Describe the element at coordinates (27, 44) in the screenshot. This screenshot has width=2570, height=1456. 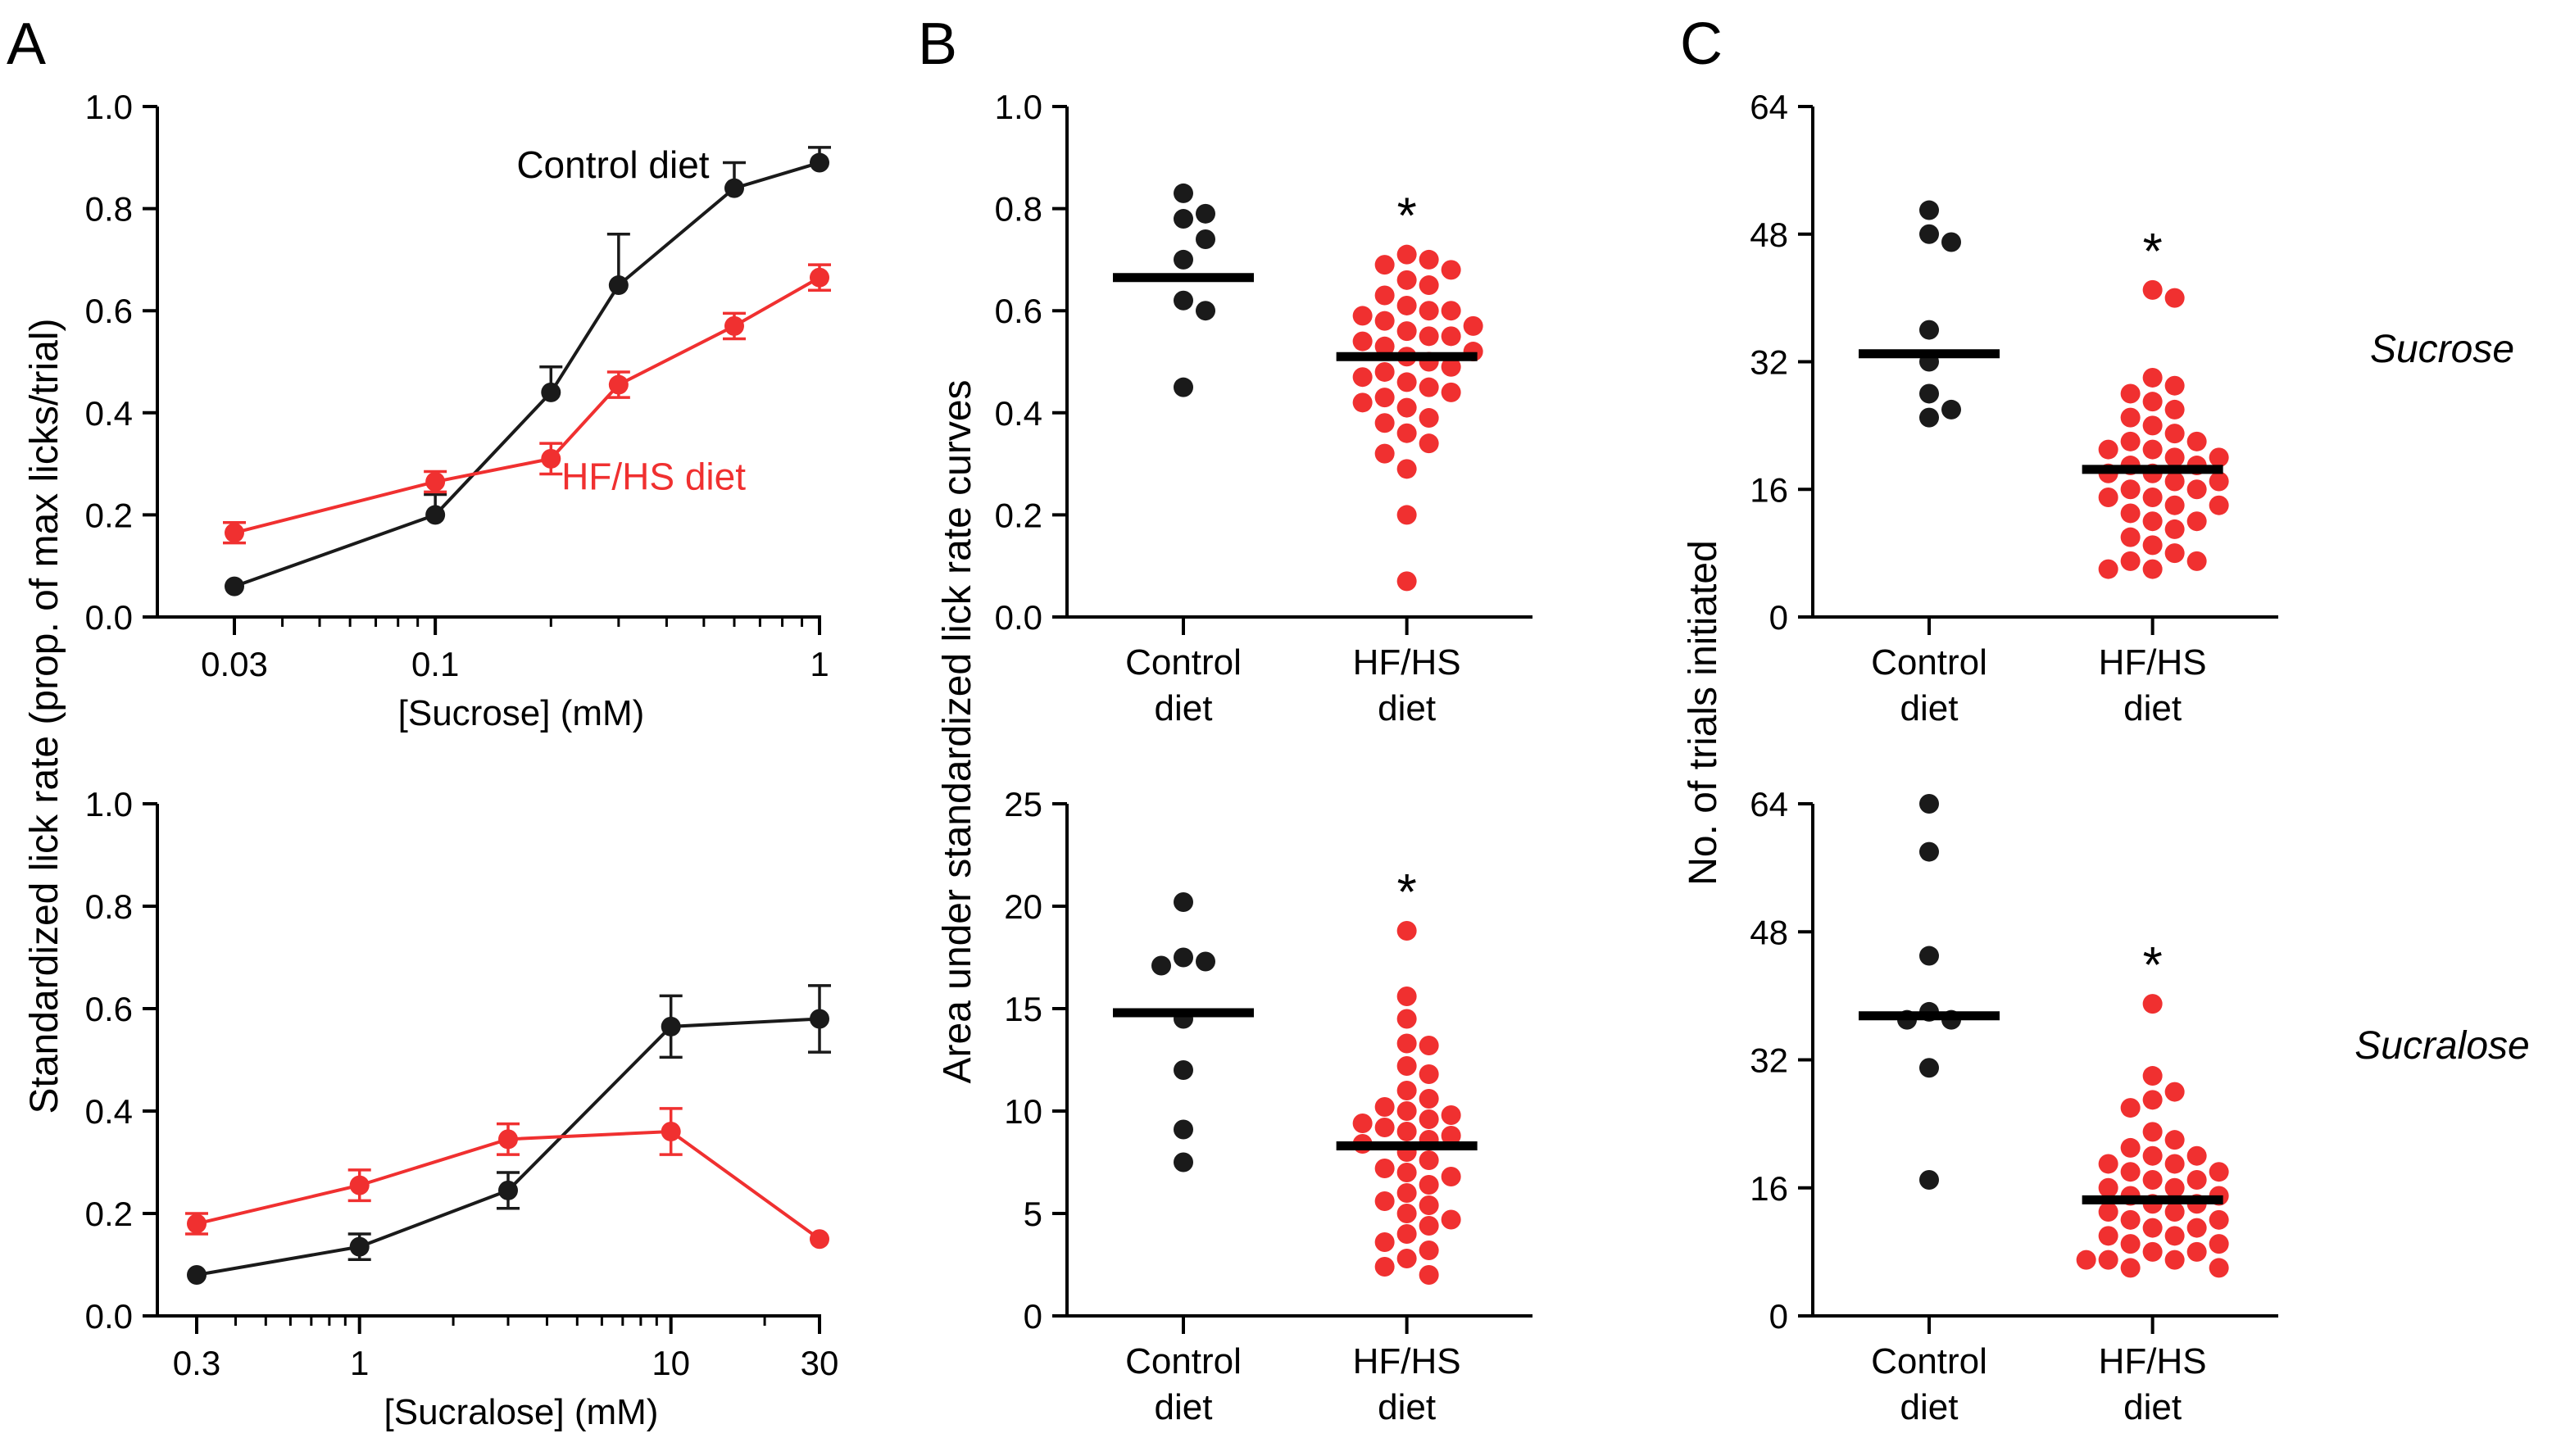
I see `panel-letter-a: A` at that location.